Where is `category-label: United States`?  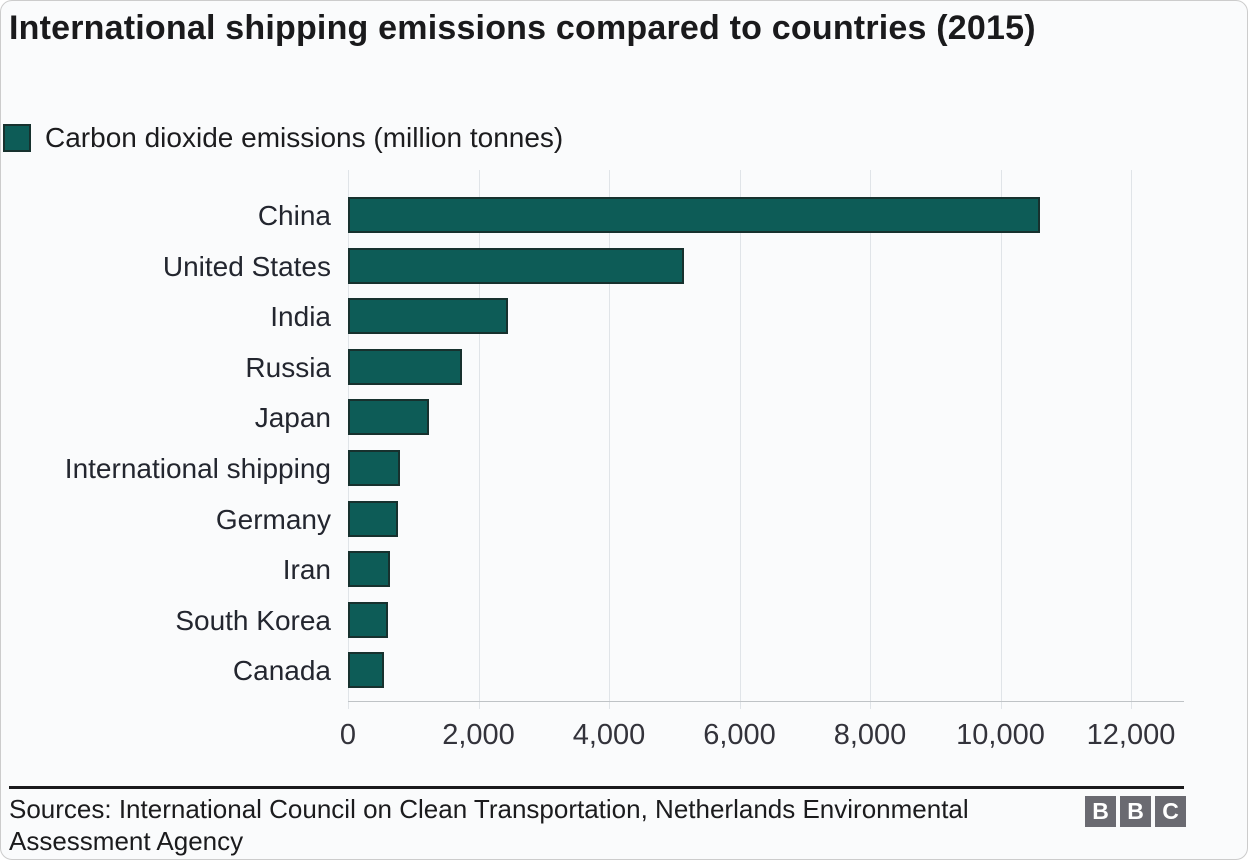
category-label: United States is located at coordinates (246, 266).